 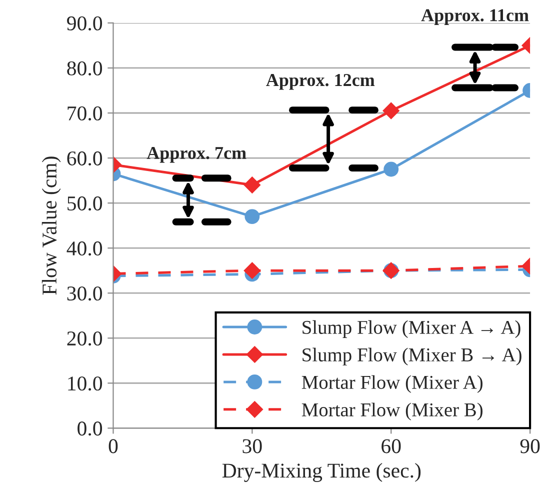 I want to click on y-axis-title: Flow Value (cm), so click(x=51, y=225).